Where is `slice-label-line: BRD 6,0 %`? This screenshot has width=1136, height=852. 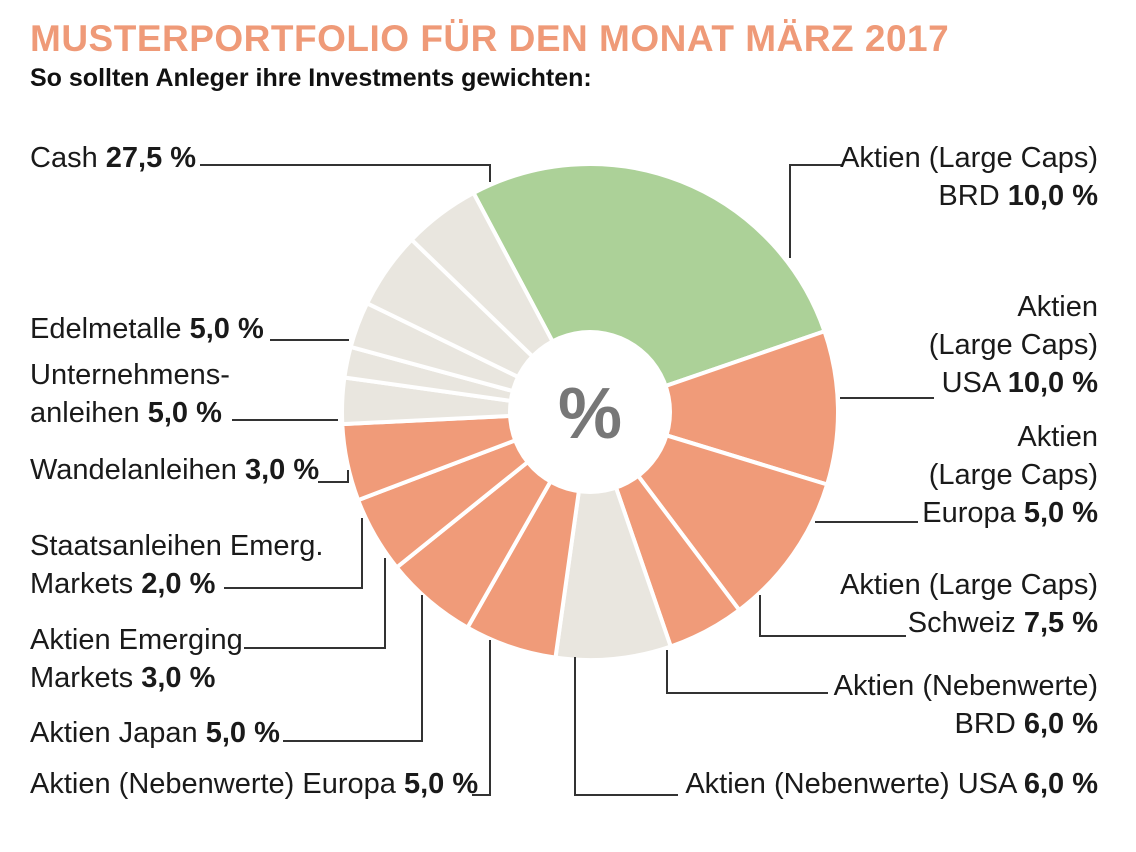
slice-label-line: BRD 6,0 % is located at coordinates (966, 724).